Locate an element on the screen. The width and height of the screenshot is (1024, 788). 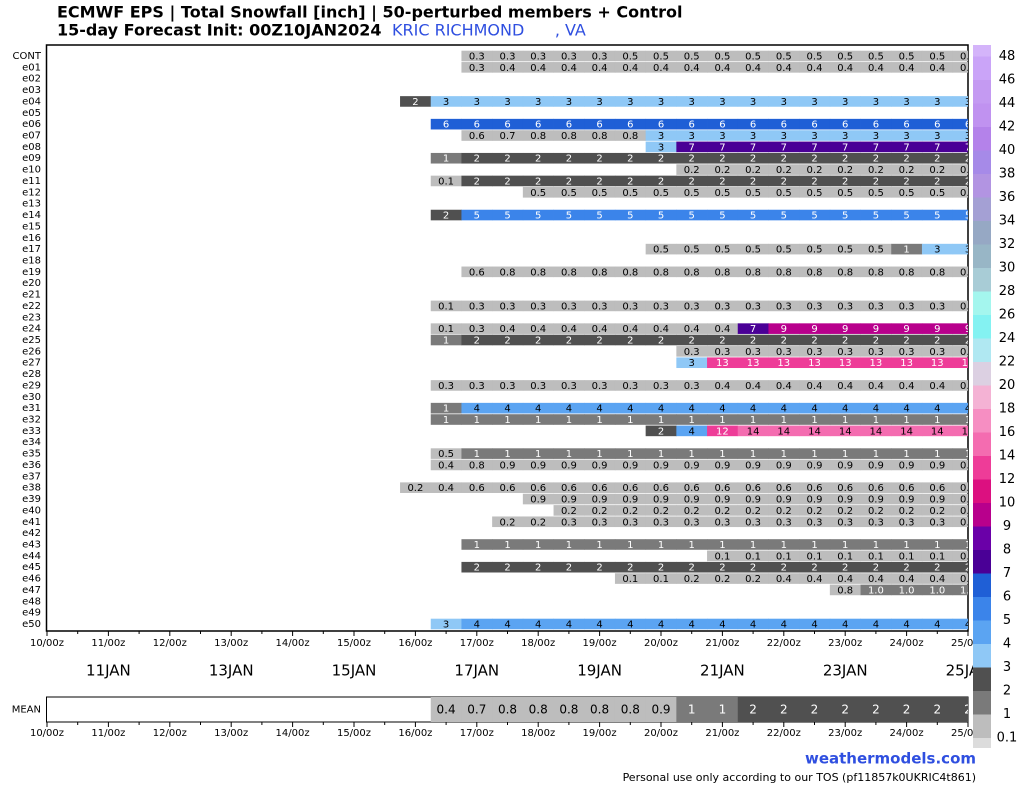
colorbar-label: 44 is located at coordinates (1007, 103).